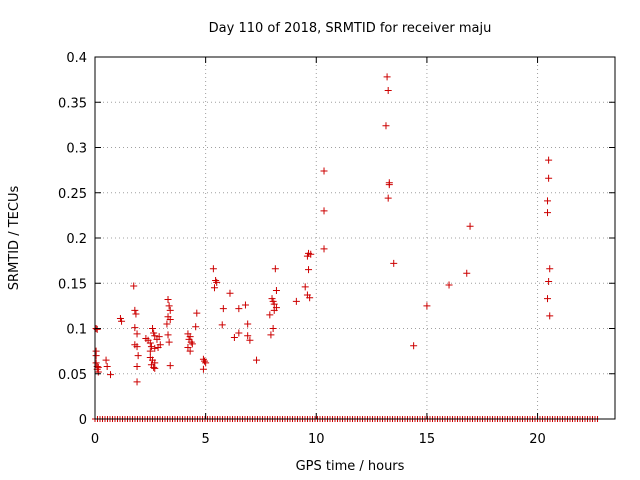  I want to click on y-tick-label: 0.4, so click(76, 58).